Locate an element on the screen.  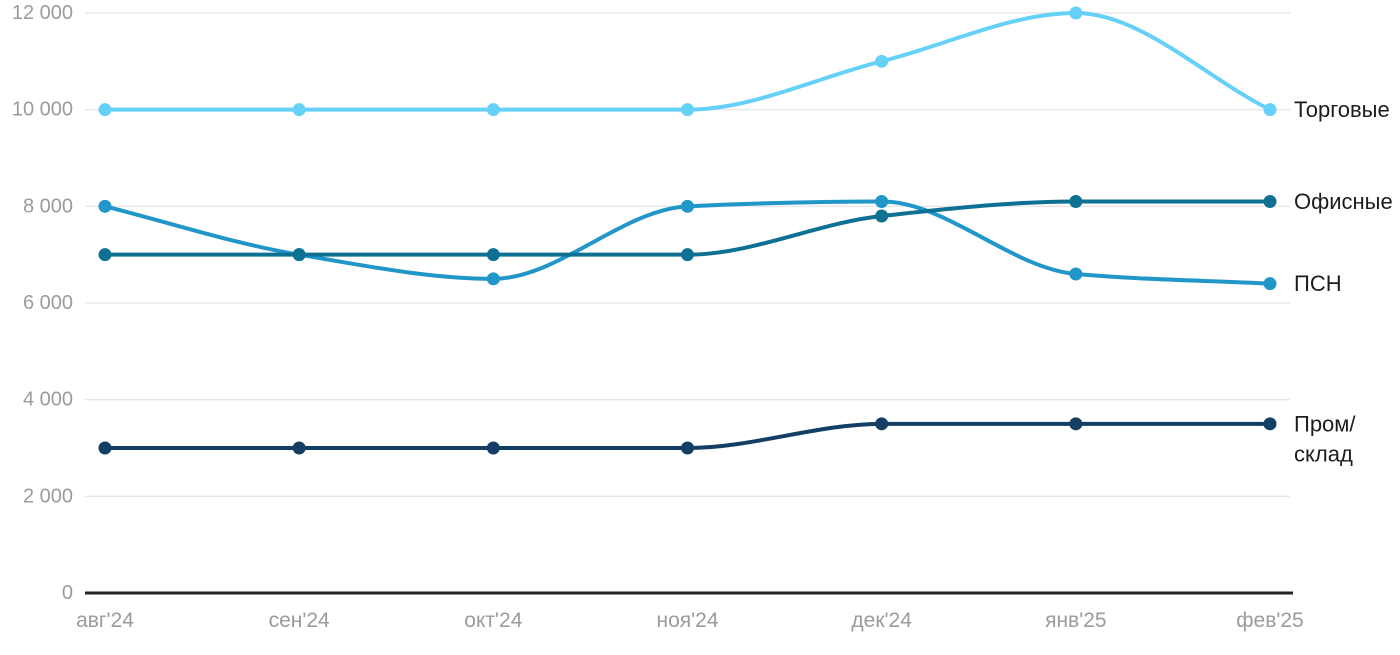
y-axis-tick-label: 6 000 is located at coordinates (48, 303).